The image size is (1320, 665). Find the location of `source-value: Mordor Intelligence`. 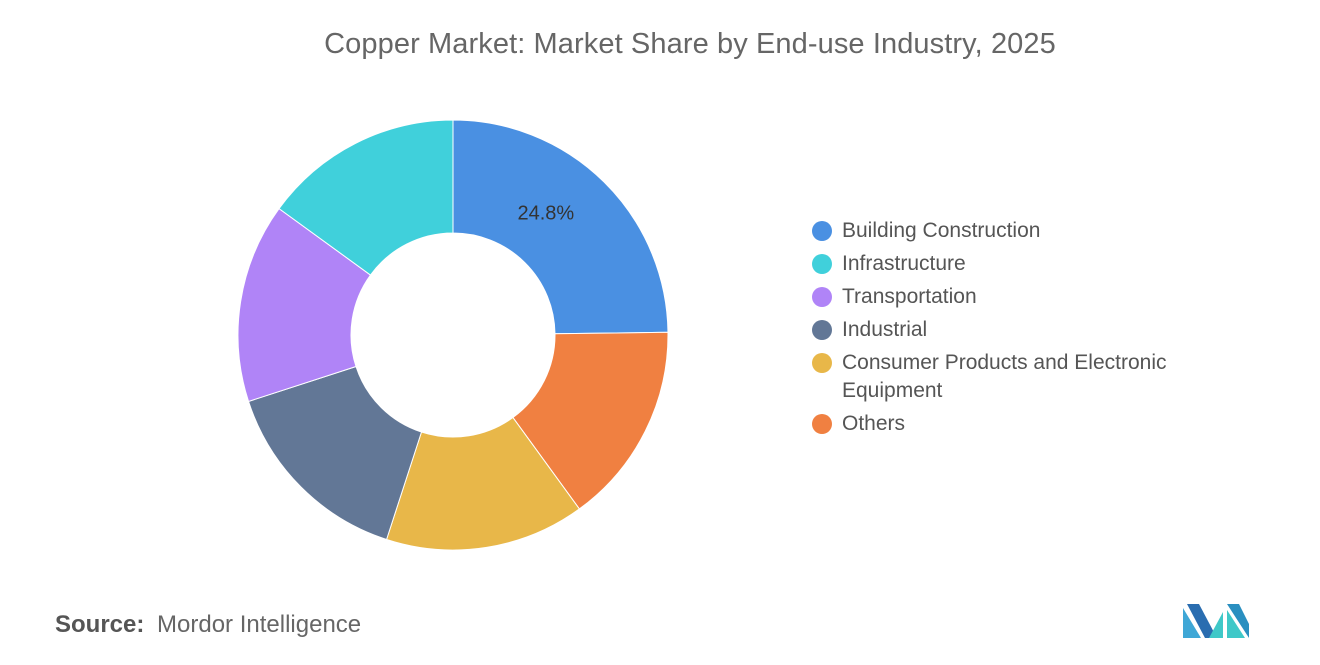

source-value: Mordor Intelligence is located at coordinates (259, 624).